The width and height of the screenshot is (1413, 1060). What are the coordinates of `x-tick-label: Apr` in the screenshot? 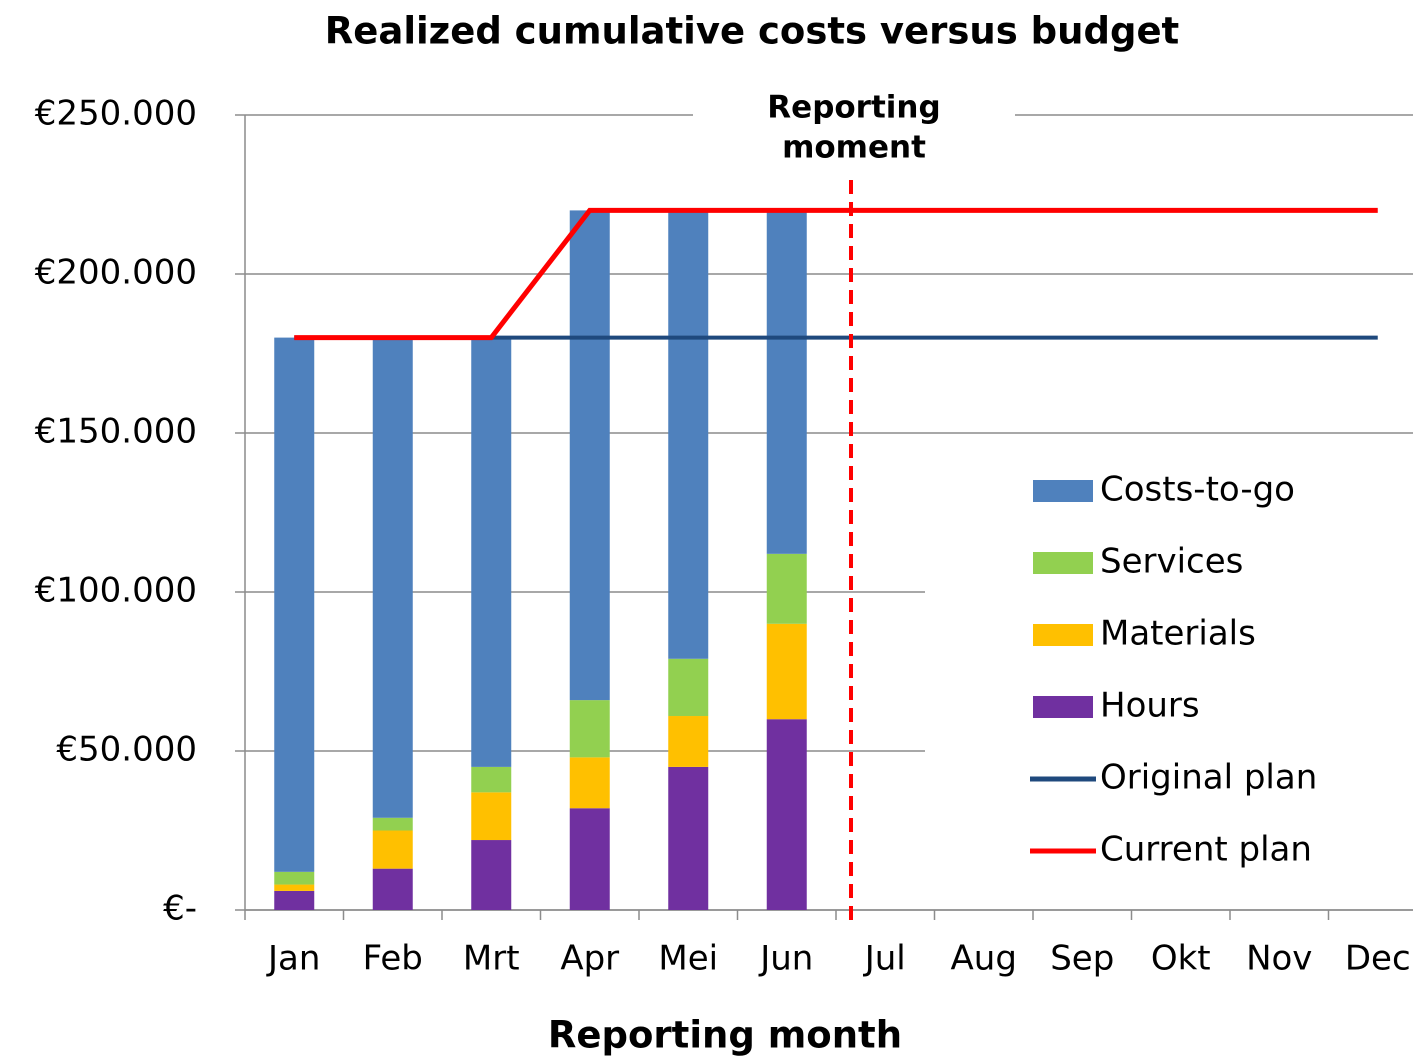 It's located at (589, 959).